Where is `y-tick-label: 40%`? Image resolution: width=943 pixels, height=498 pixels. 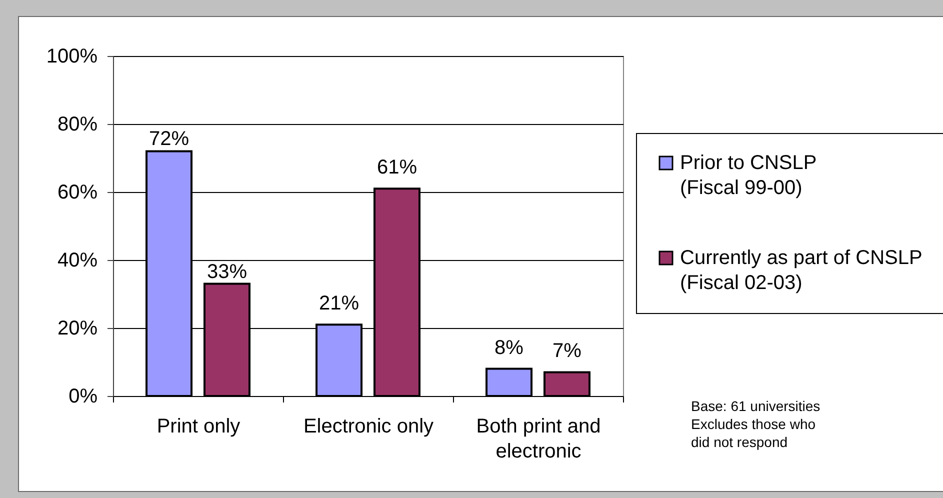 y-tick-label: 40% is located at coordinates (77, 261).